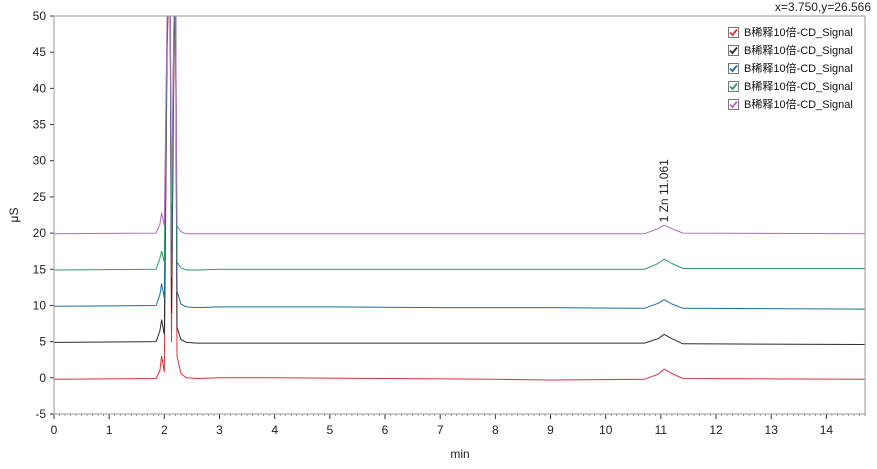  I want to click on x-tick-label: 13, so click(772, 430).